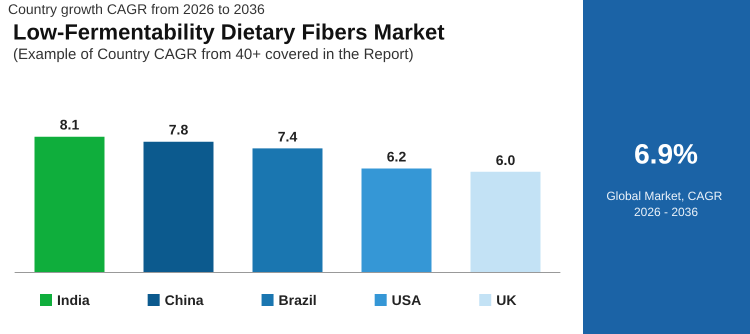 The height and width of the screenshot is (334, 750). Describe the element at coordinates (666, 204) in the screenshot. I see `text: Global Market, CAGR 2026 - 2036` at that location.